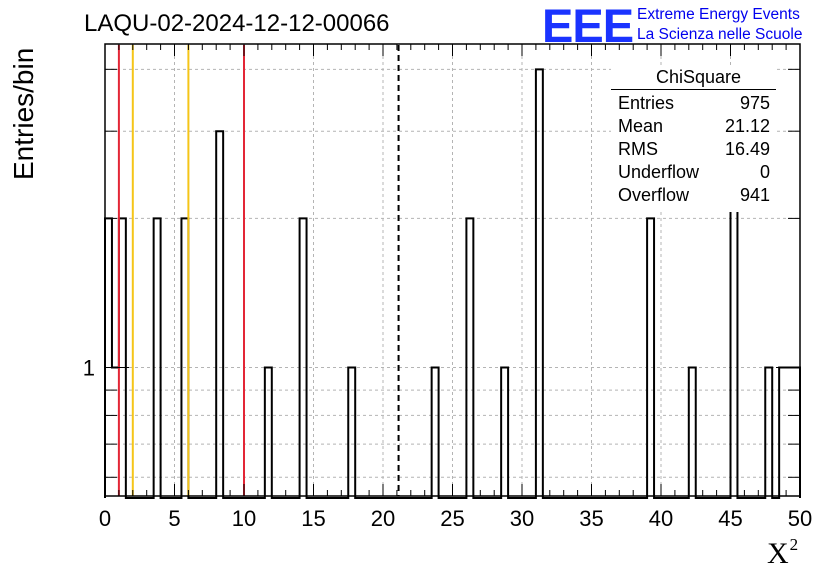  What do you see at coordinates (646, 103) in the screenshot?
I see `stats-key: Entries` at bounding box center [646, 103].